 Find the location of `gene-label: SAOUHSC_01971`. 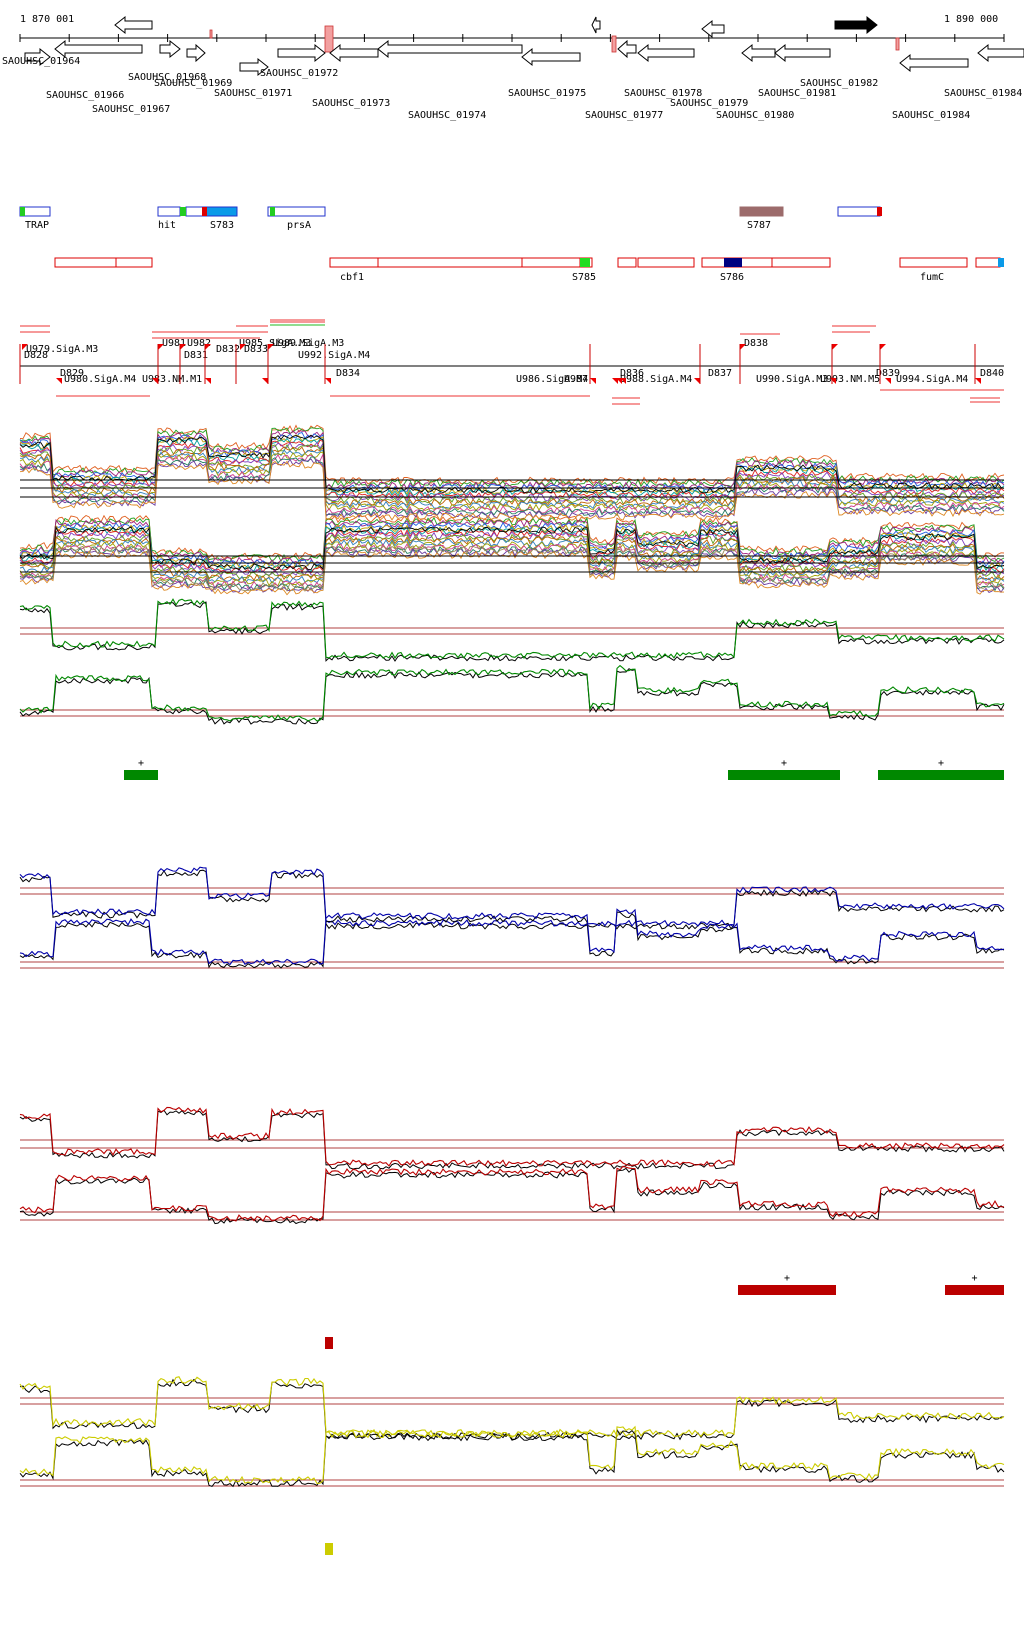

gene-label: SAOUHSC_01971 is located at coordinates (253, 93).